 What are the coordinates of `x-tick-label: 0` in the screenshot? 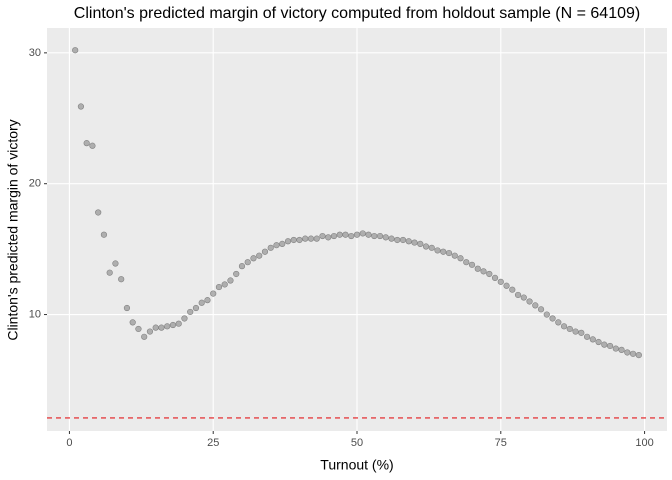 It's located at (69, 443).